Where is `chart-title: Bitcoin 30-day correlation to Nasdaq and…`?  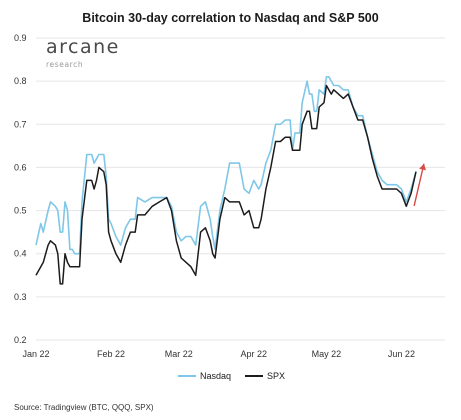 chart-title: Bitcoin 30-day correlation to Nasdaq and… is located at coordinates (230, 18).